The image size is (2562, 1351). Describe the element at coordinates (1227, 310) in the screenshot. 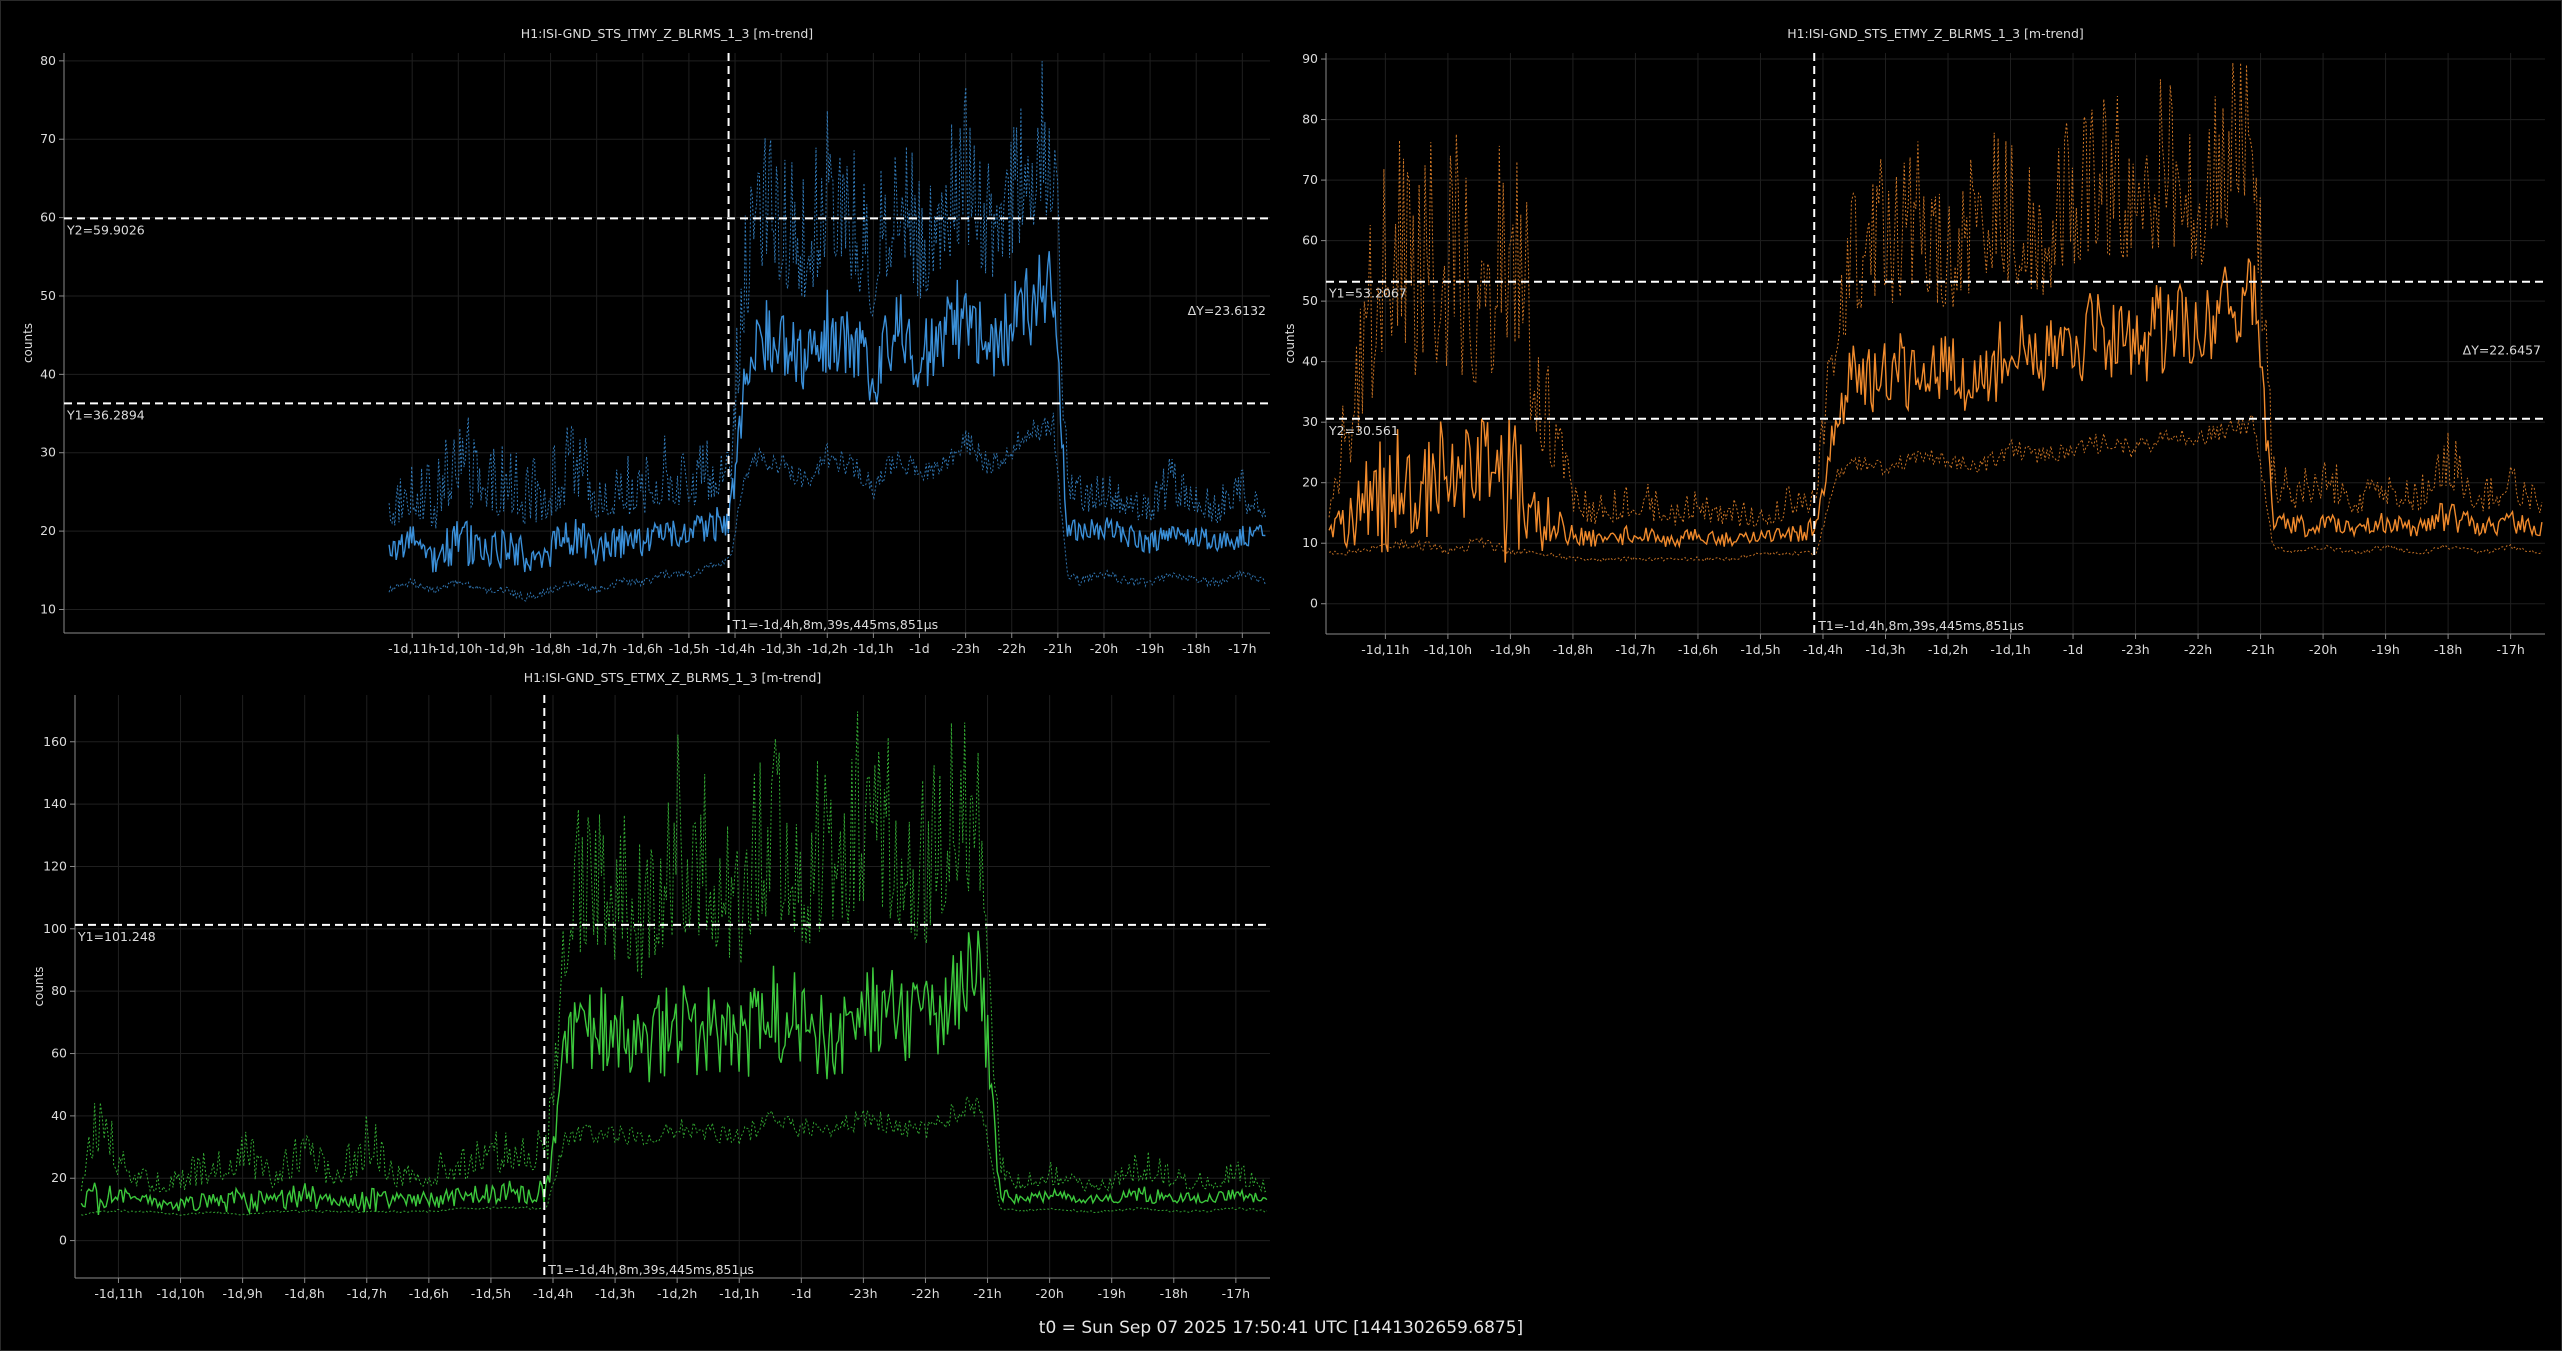

I see `cursor-delta-label: ΔY=23.6132` at that location.